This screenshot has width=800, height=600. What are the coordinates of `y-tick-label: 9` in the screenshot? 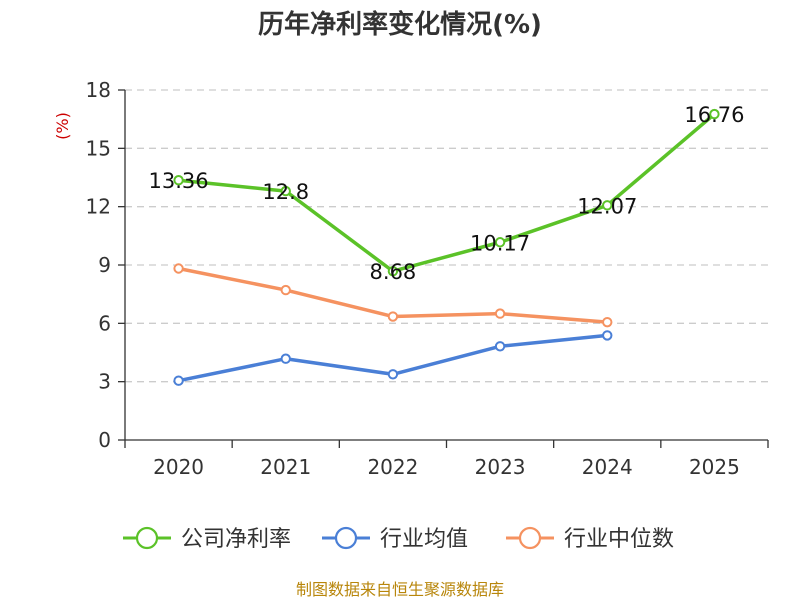 It's located at (104, 265).